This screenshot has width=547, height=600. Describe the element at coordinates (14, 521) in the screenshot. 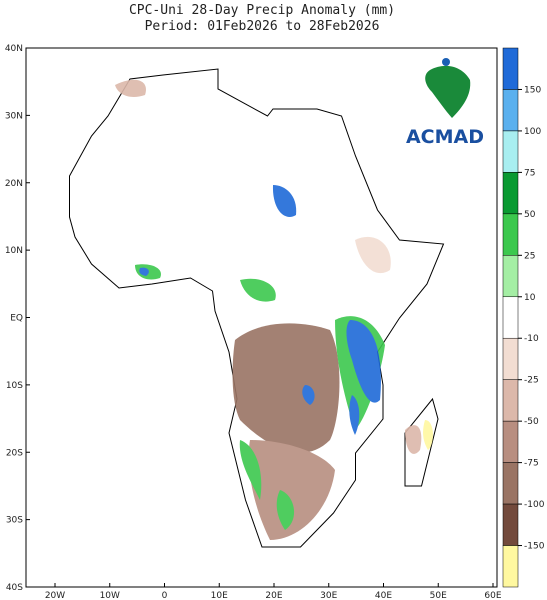

I see `lat-label: 30S` at that location.